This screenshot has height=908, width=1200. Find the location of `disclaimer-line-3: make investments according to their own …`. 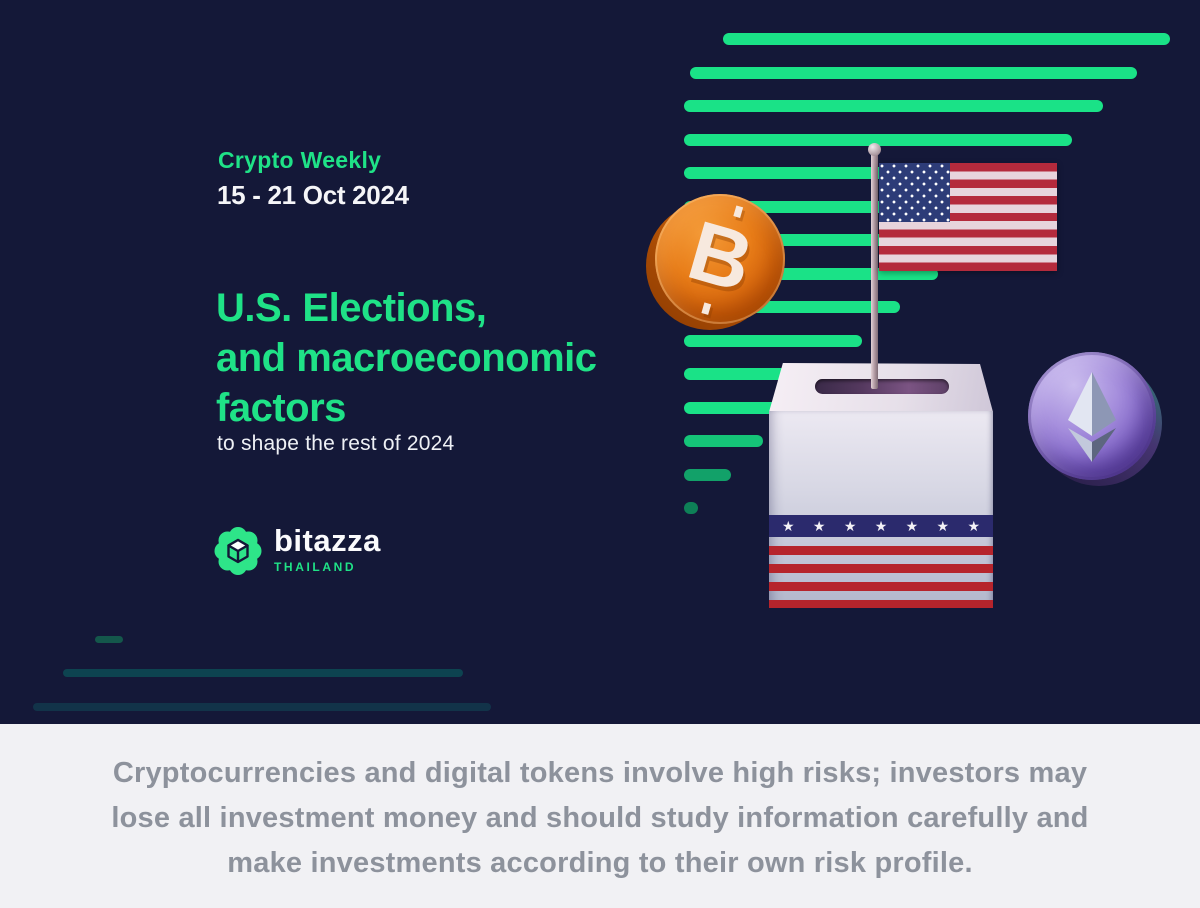

disclaimer-line-3: make investments according to their own … is located at coordinates (600, 863).